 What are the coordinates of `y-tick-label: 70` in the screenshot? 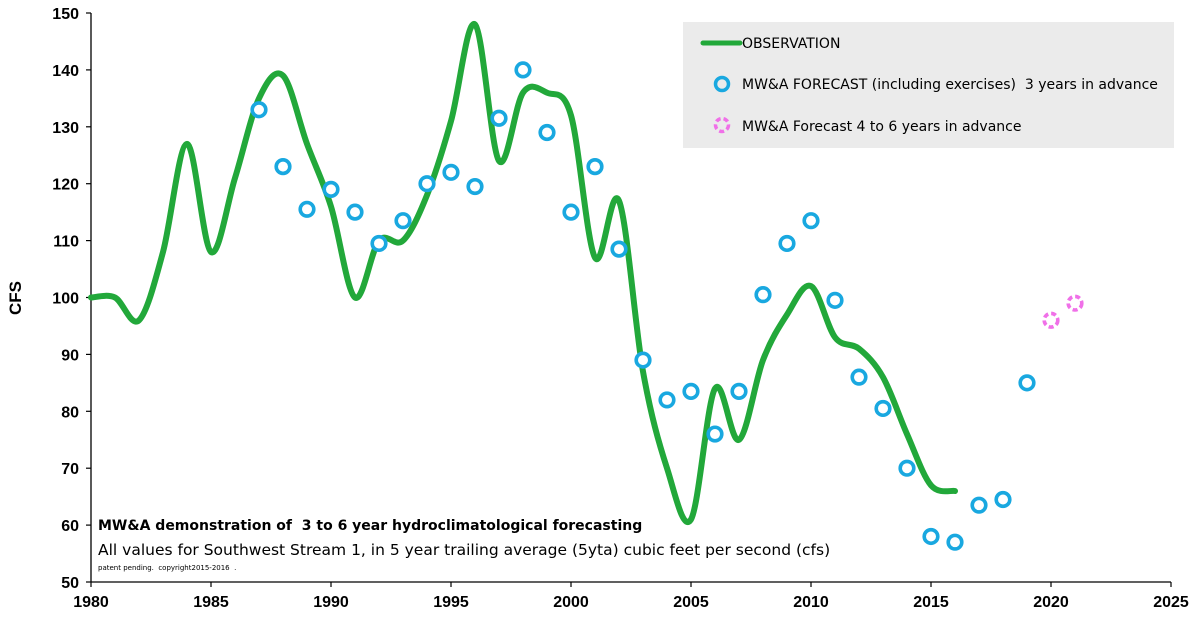 It's located at (70, 469).